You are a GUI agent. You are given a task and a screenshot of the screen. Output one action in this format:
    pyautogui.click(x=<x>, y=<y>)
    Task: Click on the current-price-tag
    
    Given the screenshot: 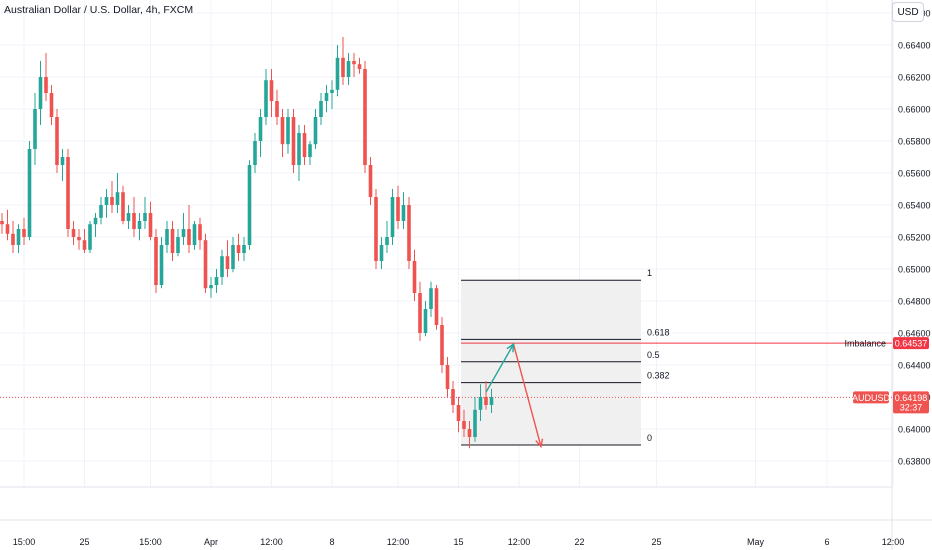 What is the action you would take?
    pyautogui.click(x=911, y=402)
    